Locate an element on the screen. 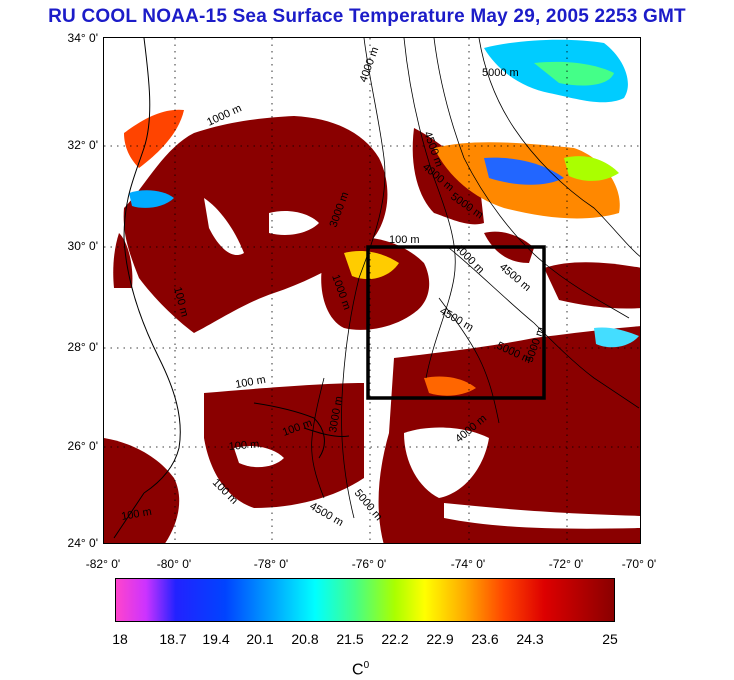 This screenshot has width=734, height=680. lat-label-30: 30° 0' is located at coordinates (82, 246).